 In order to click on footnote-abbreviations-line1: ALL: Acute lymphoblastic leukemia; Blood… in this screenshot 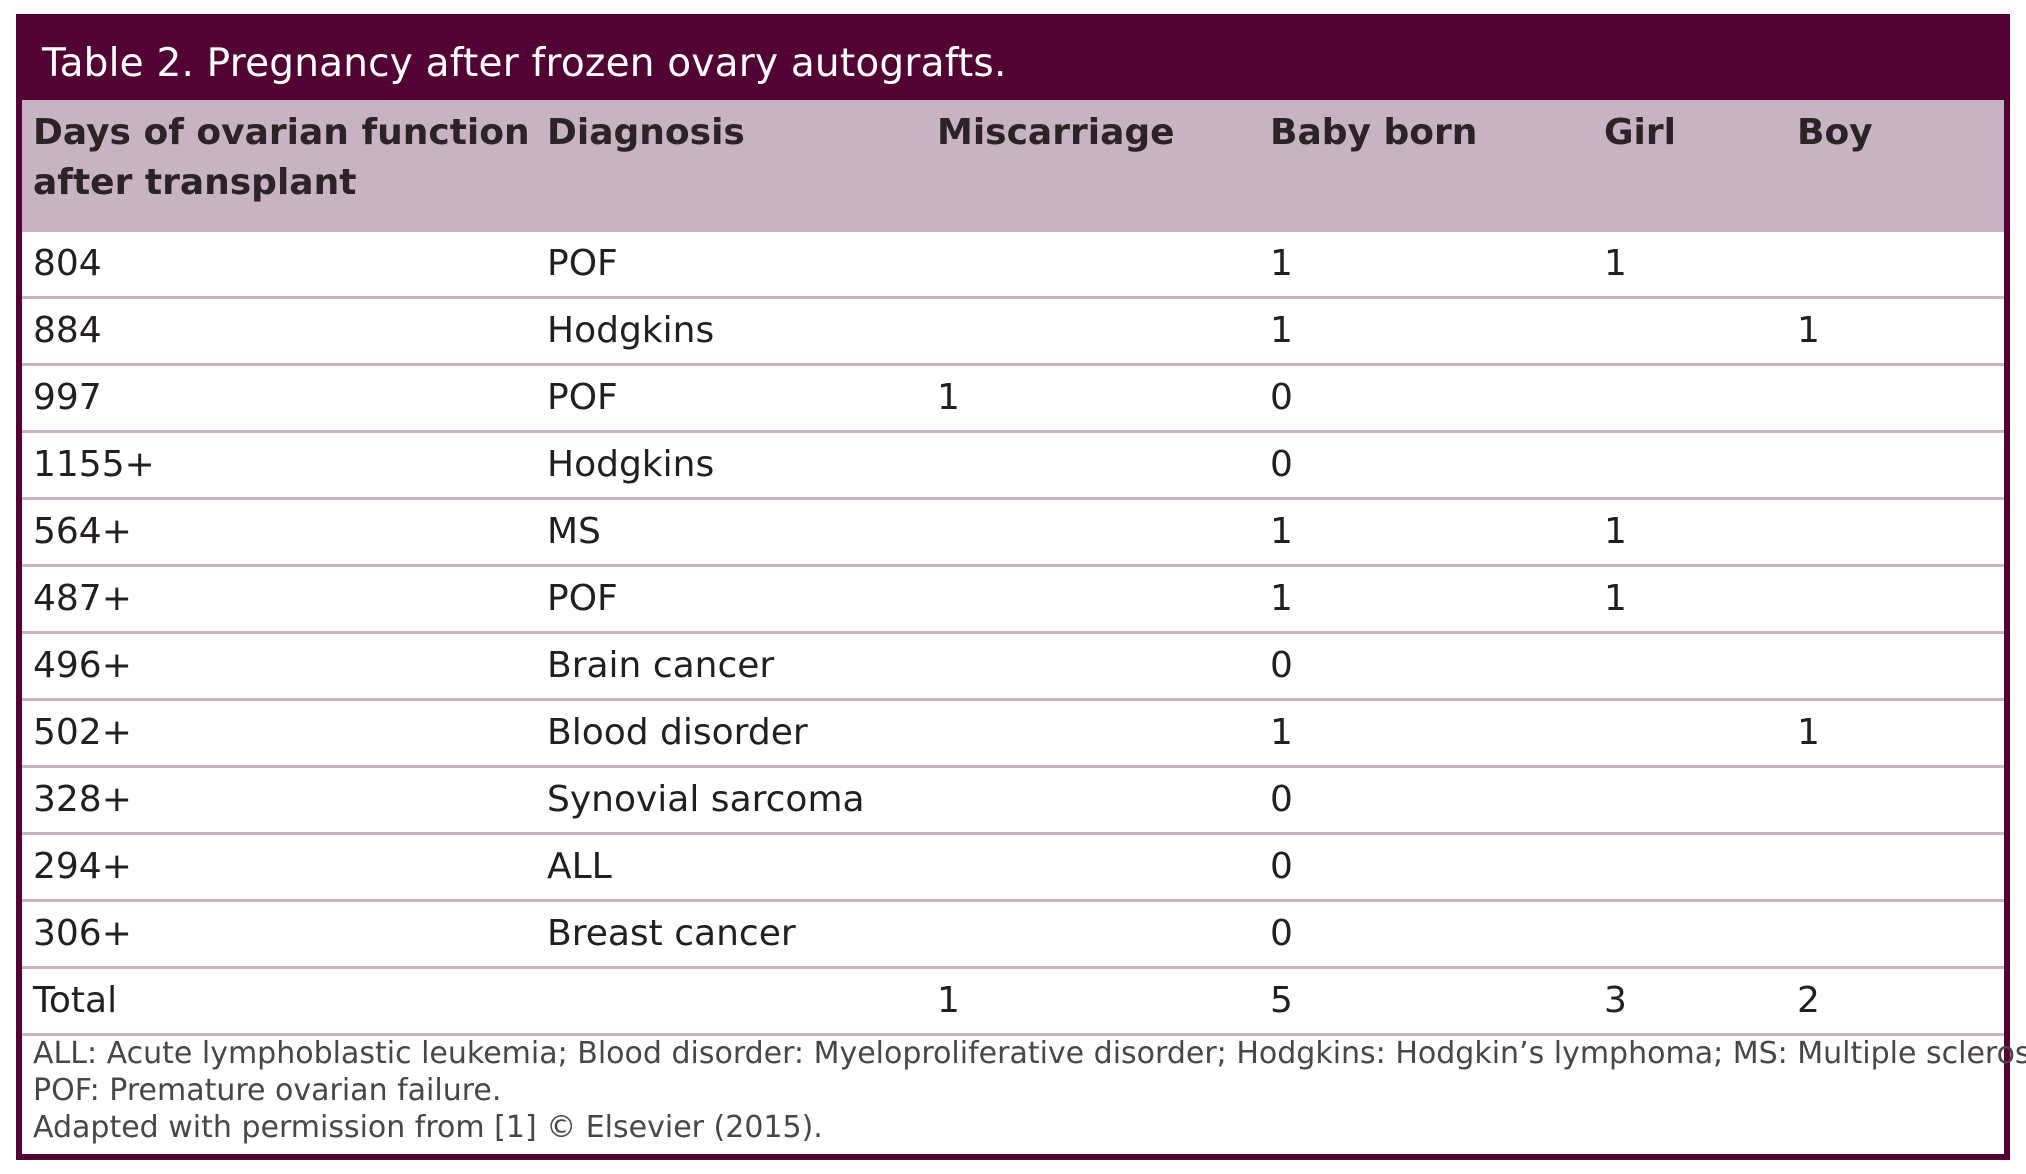, I will do `click(1029, 1053)`.